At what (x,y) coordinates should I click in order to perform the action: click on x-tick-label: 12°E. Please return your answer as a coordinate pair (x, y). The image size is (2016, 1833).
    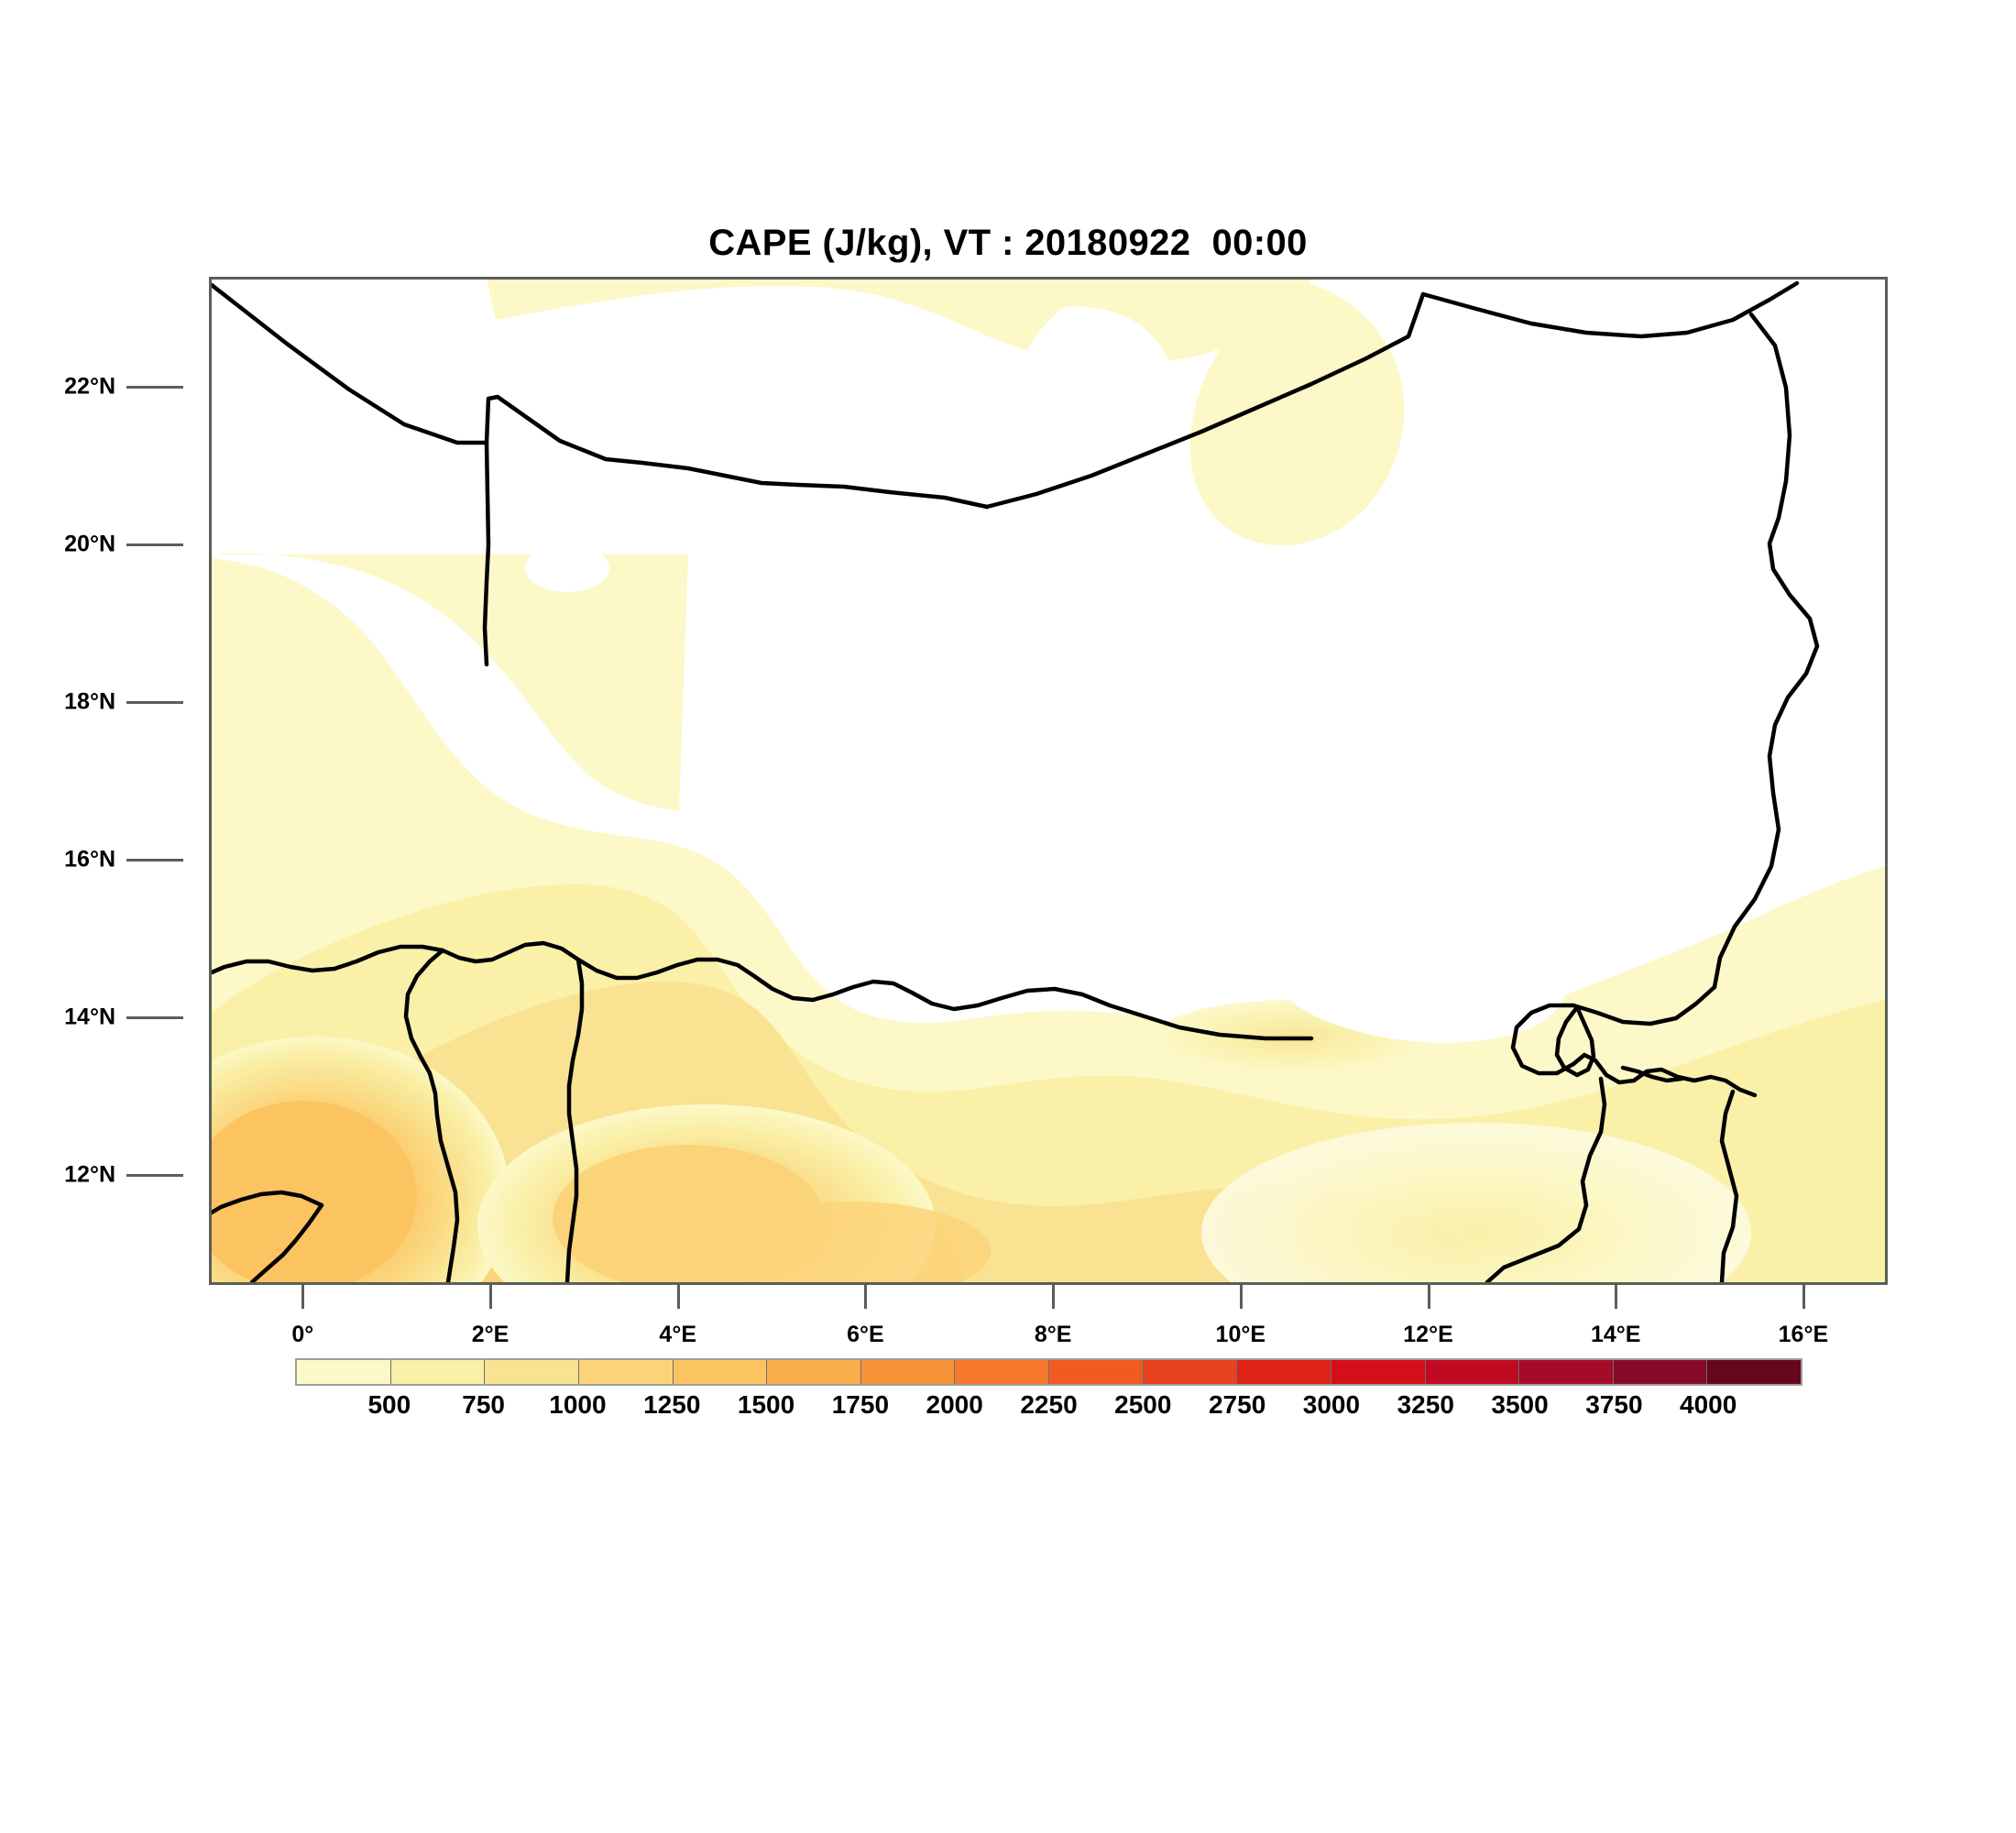
    Looking at the image, I should click on (1428, 1334).